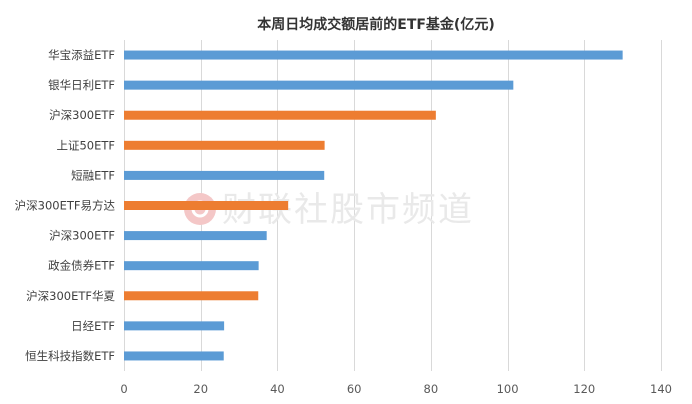  Describe the element at coordinates (70, 356) in the screenshot. I see `category-label: 恒生科技指数ETF` at that location.